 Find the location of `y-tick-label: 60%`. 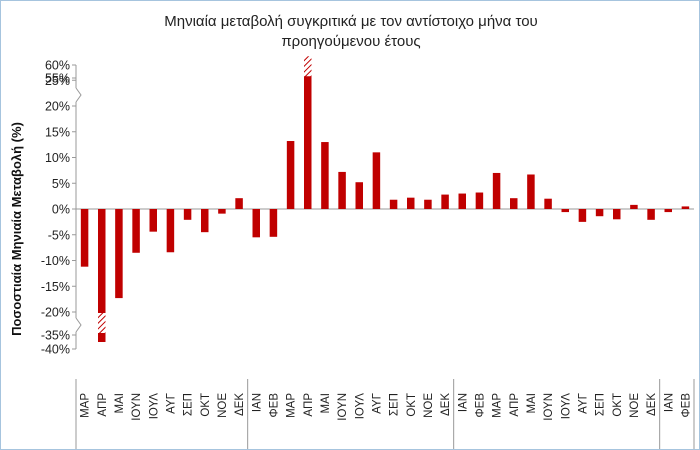

y-tick-label: 60% is located at coordinates (57, 66).